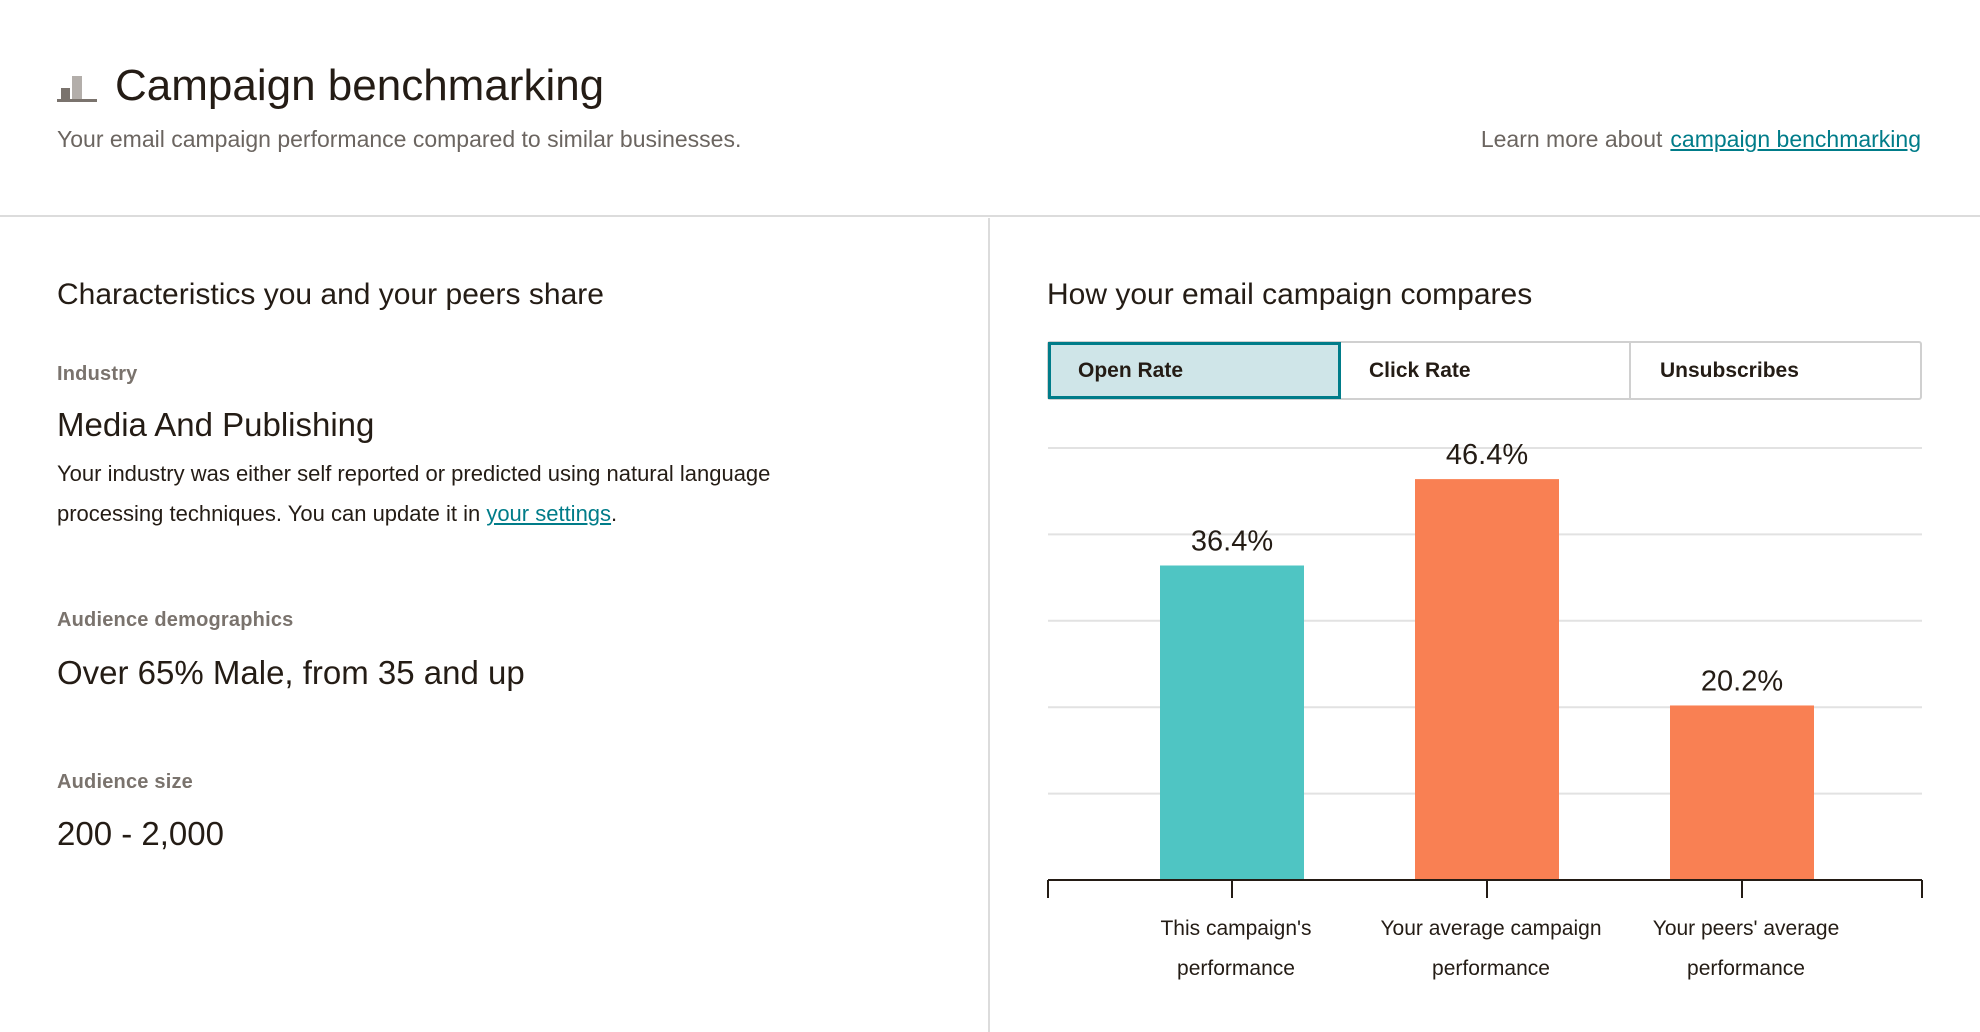  I want to click on comparison-heading: How your email campaign compares, so click(1290, 294).